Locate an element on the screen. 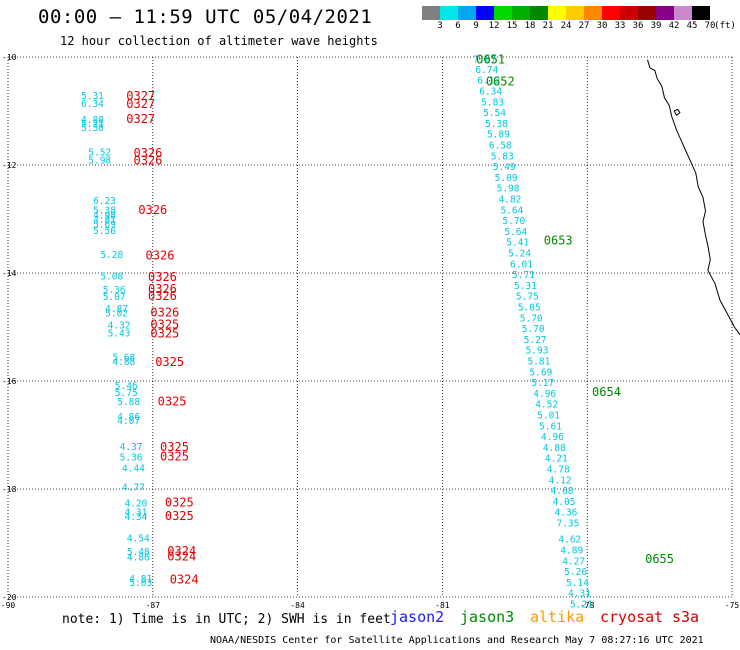  swh-value: 5.08 is located at coordinates (111, 277).